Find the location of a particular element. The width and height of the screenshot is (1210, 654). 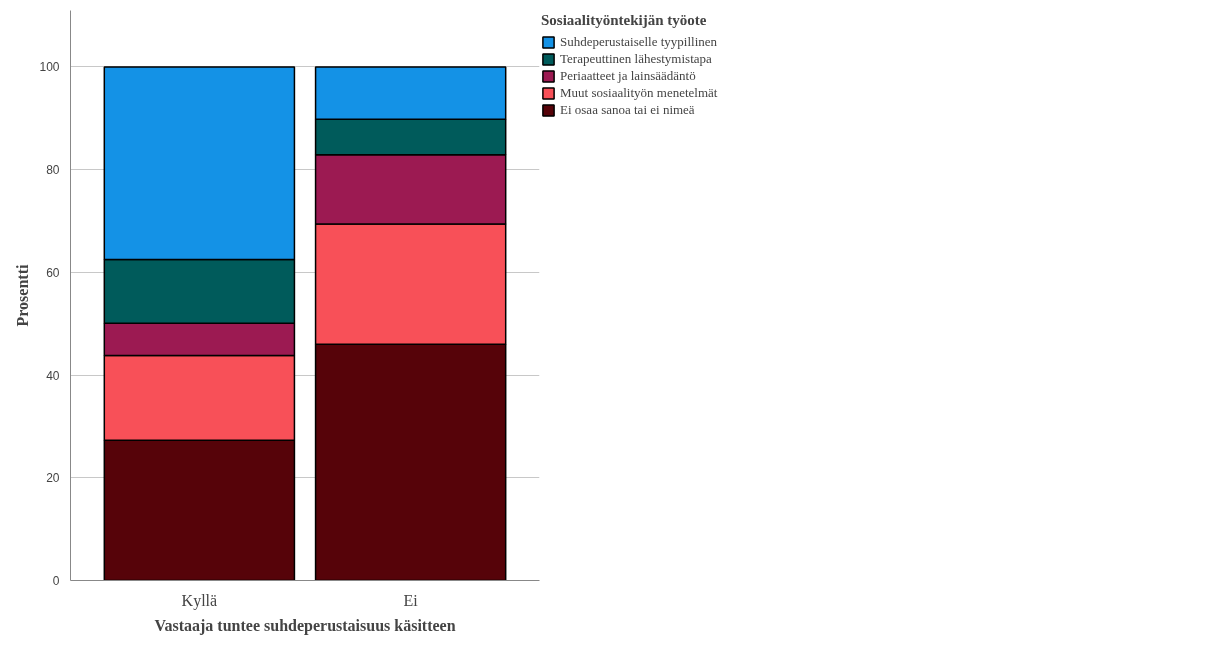

y-tick-label: 20 is located at coordinates (53, 478).